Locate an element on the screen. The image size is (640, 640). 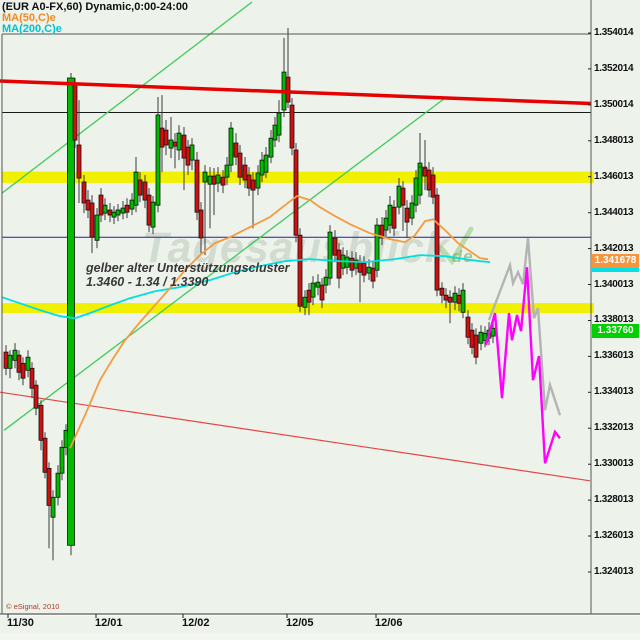
forecast-zigzag-magenta is located at coordinates (522, 365).